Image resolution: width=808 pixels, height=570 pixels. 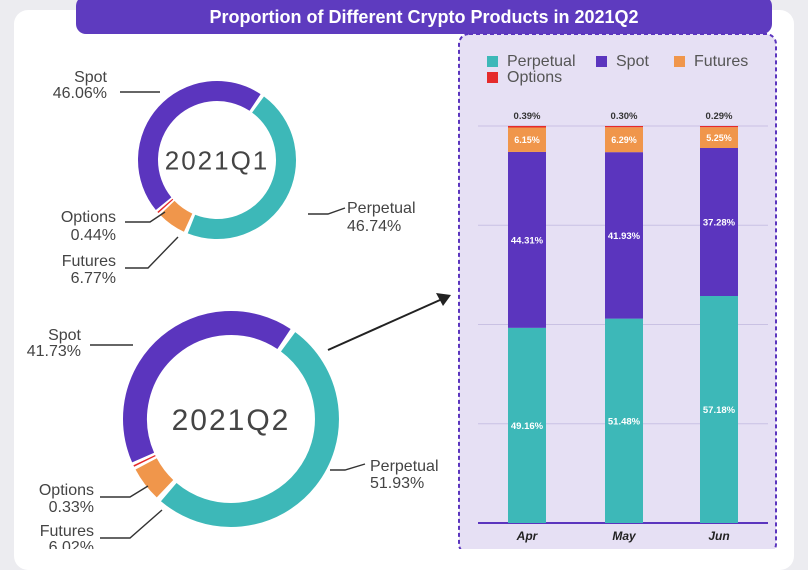 I want to click on data-label-may-perpetual: 51.48%, so click(x=624, y=421).